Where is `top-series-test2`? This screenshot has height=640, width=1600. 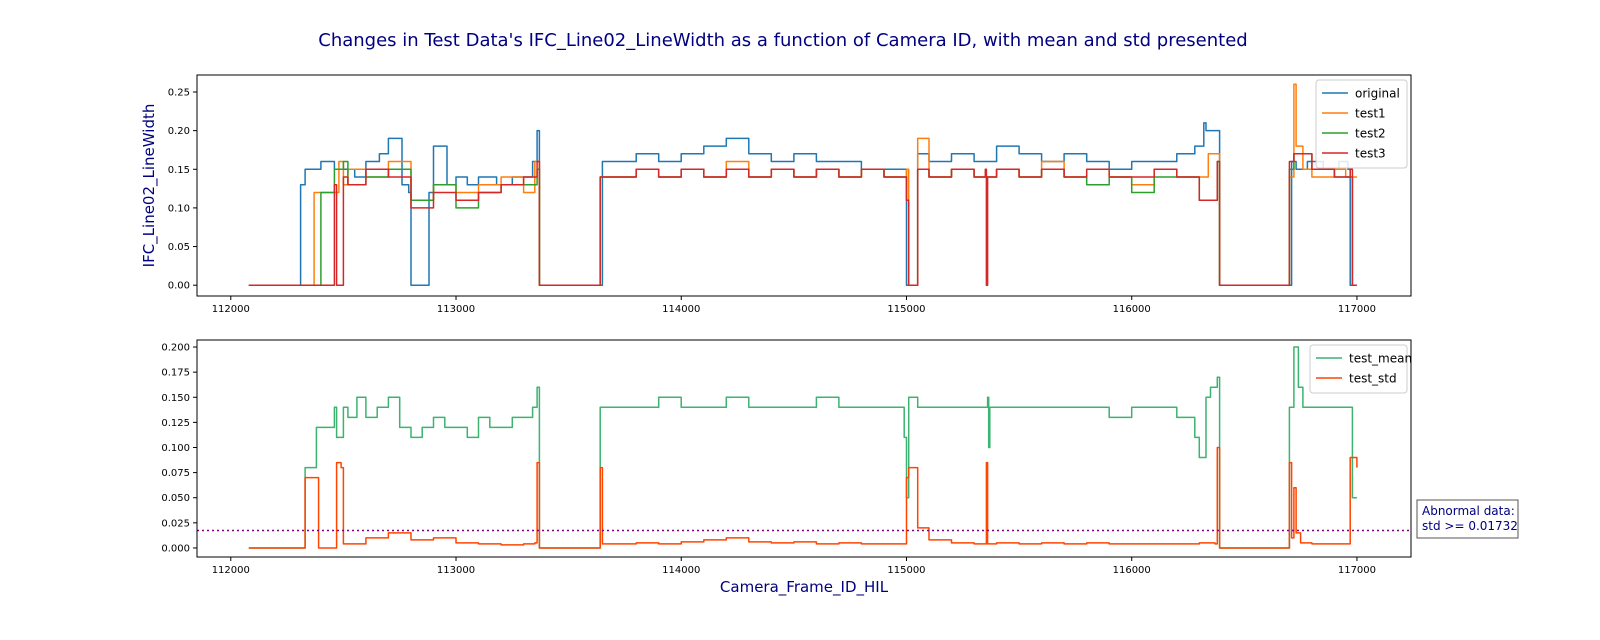 top-series-test2 is located at coordinates (802, 219).